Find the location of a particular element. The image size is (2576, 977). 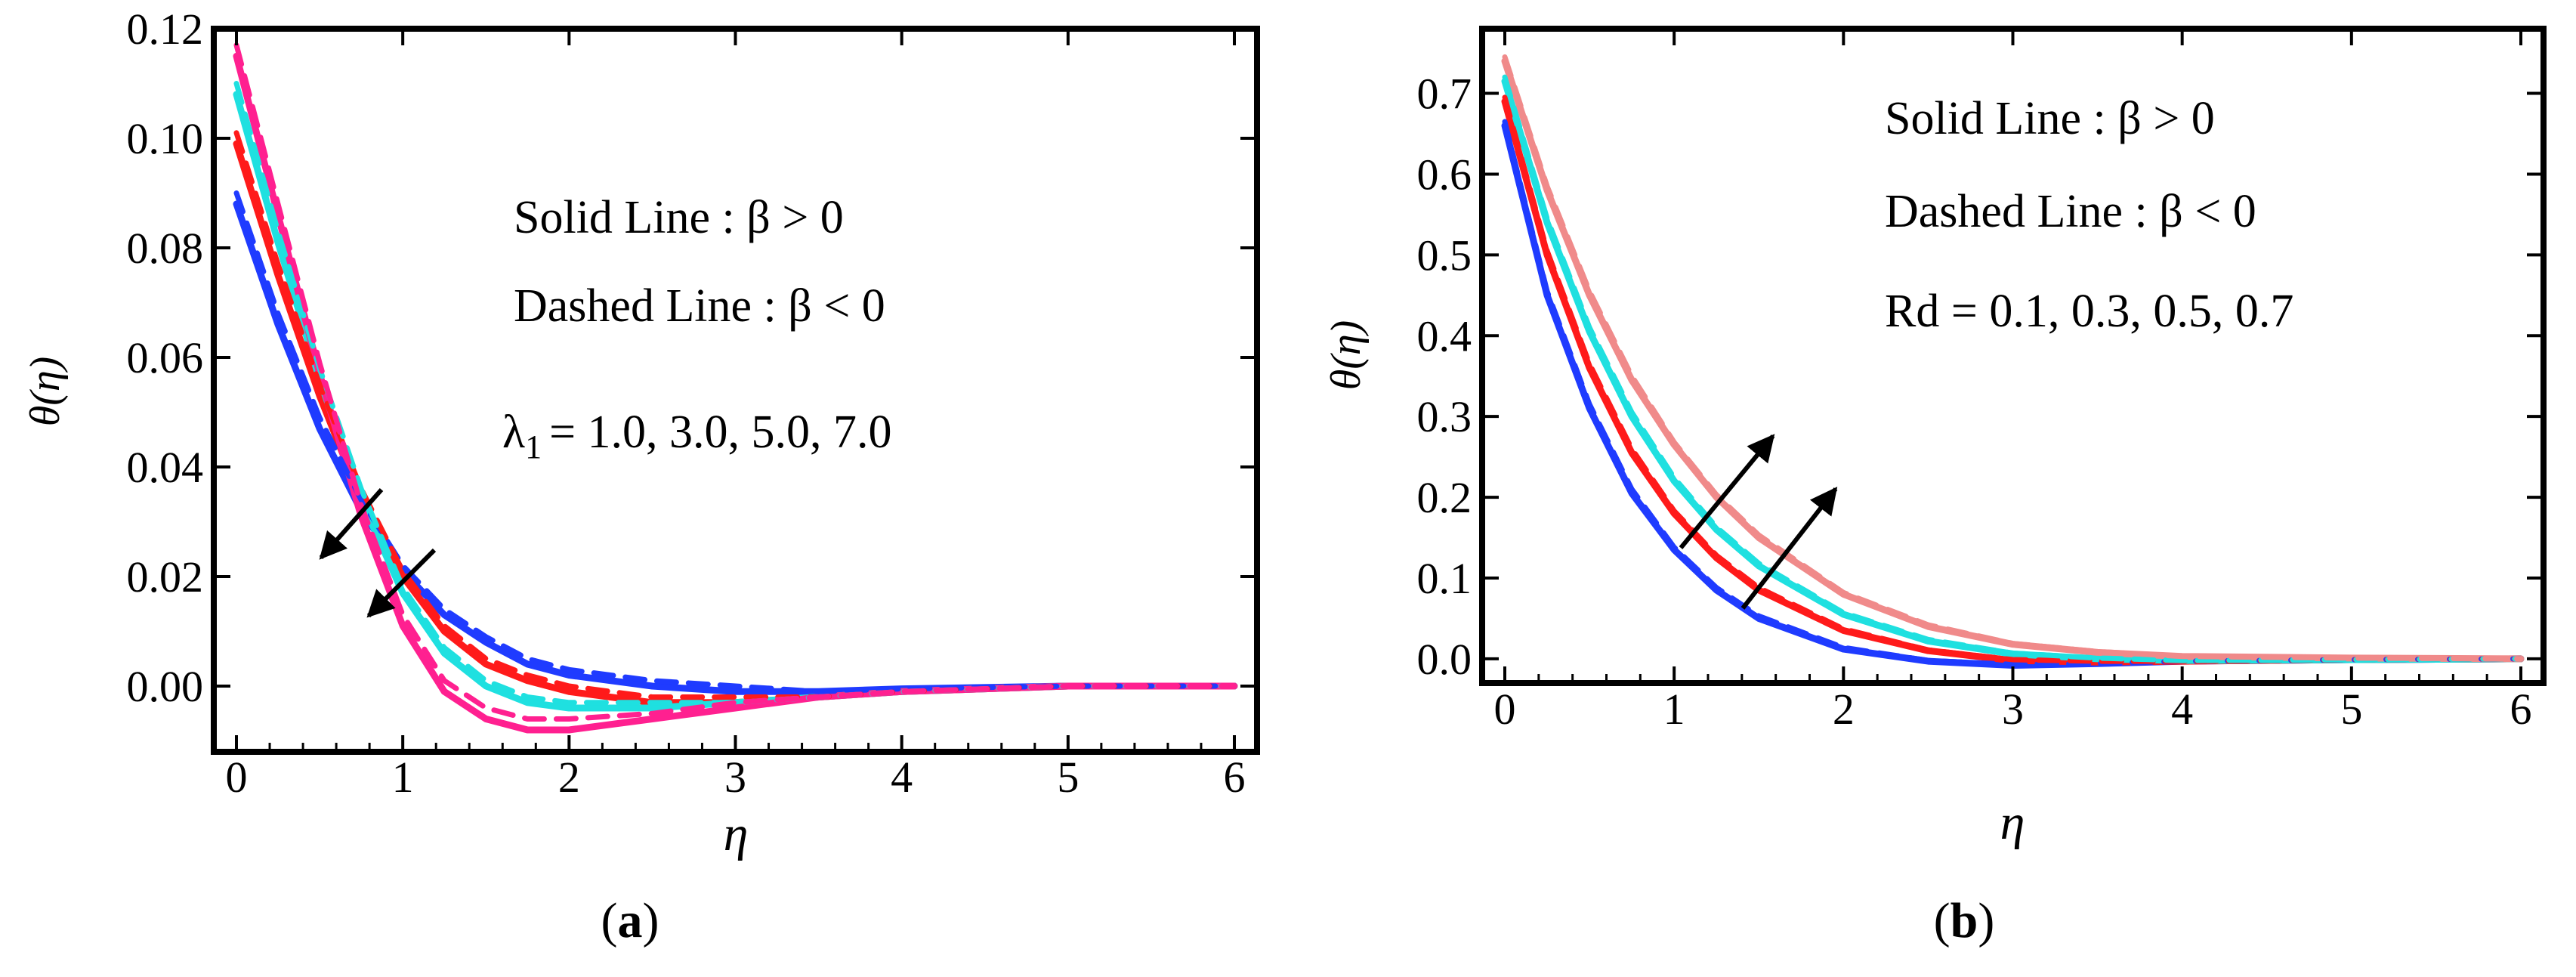

y-tick-label-a: 0.02 is located at coordinates (165, 576).